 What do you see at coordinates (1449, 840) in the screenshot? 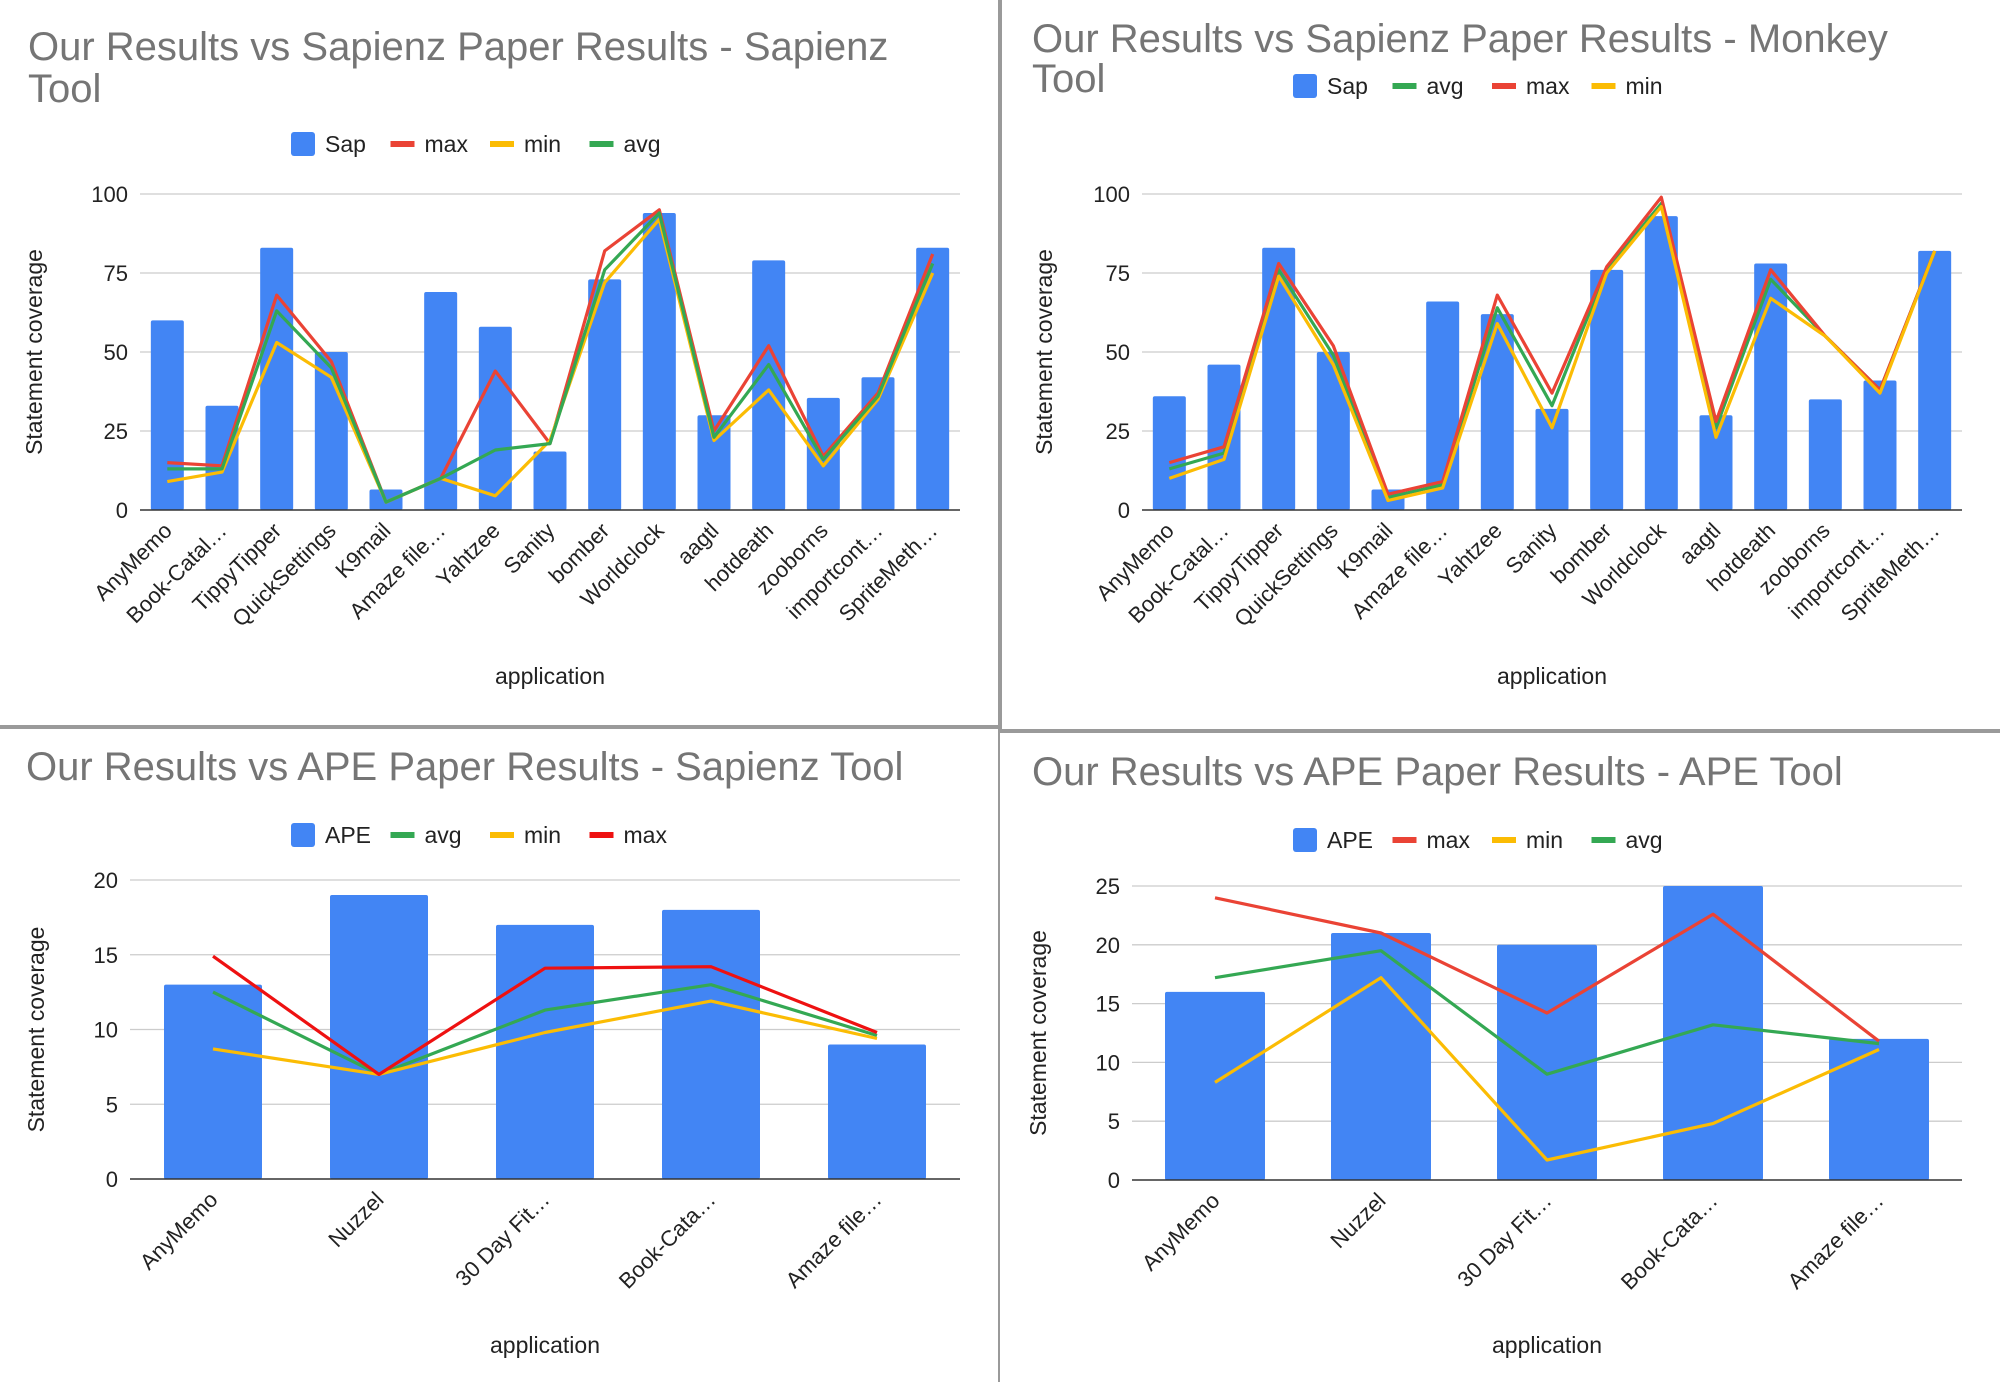
I see `chart-4-legend-label-max: max` at bounding box center [1449, 840].